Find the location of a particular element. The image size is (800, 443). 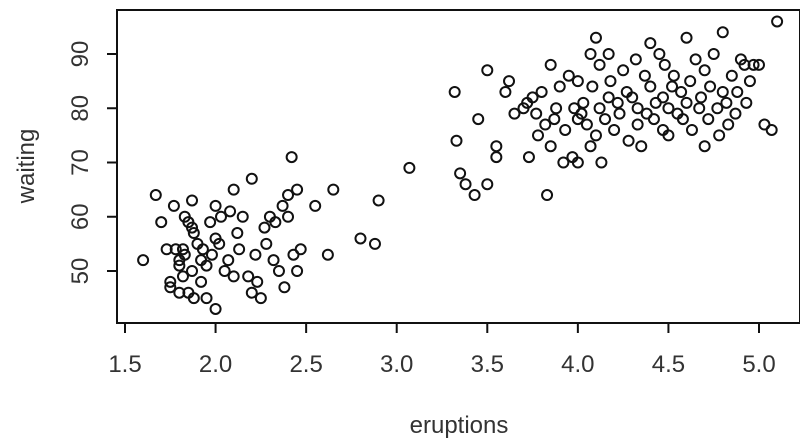

x-axis: 1.5 2.0 2.5 3.0 3.5 4.0 4.5 5.0 is located at coordinates (442, 350).